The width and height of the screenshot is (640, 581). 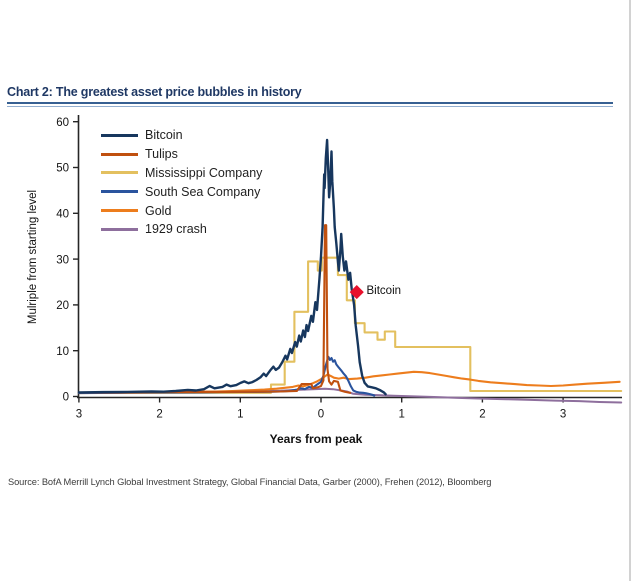 I want to click on page-right-border, so click(x=630, y=290).